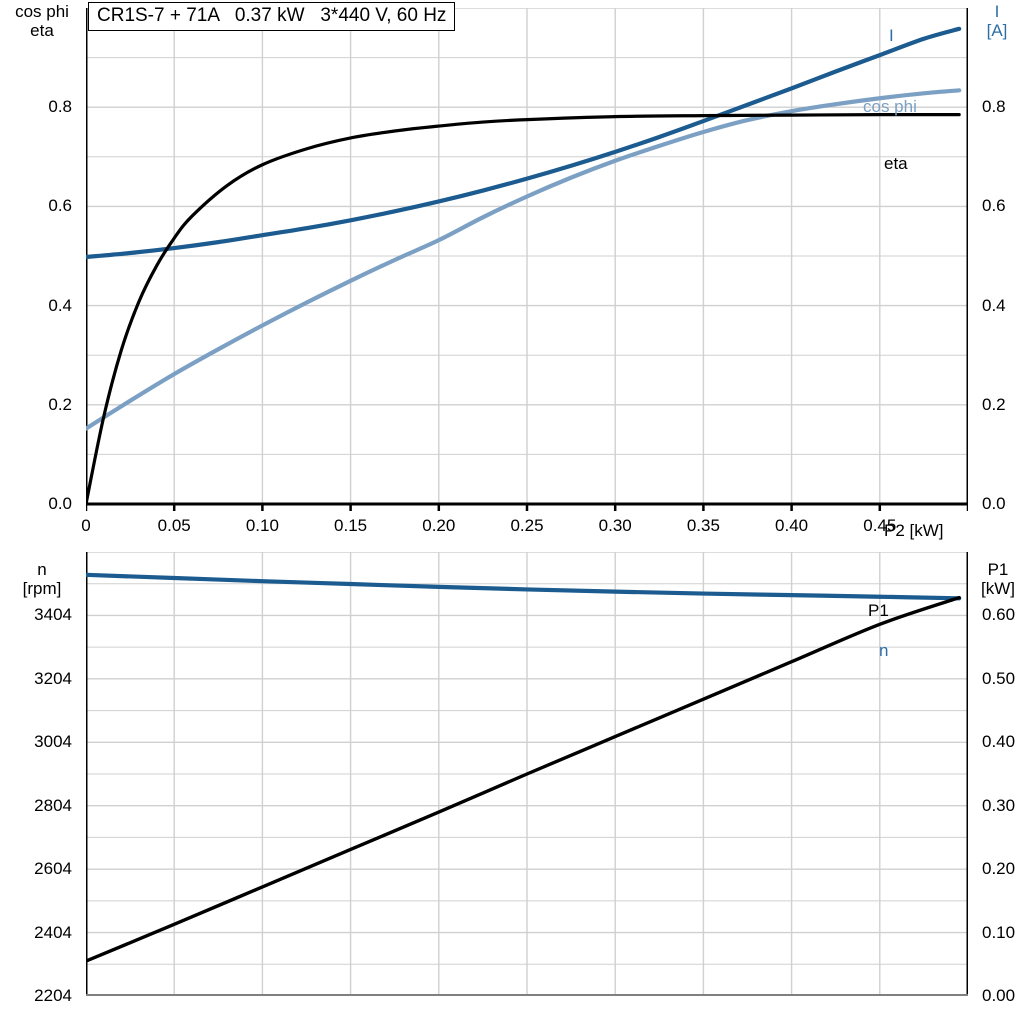 The image size is (1024, 1024). Describe the element at coordinates (890, 106) in the screenshot. I see `curve-label-cos-phi: cos phi` at that location.